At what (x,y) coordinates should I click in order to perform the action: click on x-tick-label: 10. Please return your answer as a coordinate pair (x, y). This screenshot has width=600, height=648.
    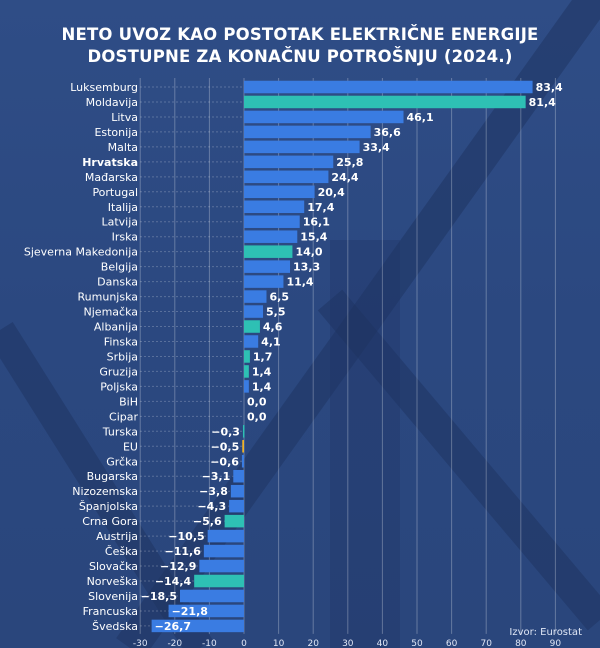
    Looking at the image, I should click on (279, 643).